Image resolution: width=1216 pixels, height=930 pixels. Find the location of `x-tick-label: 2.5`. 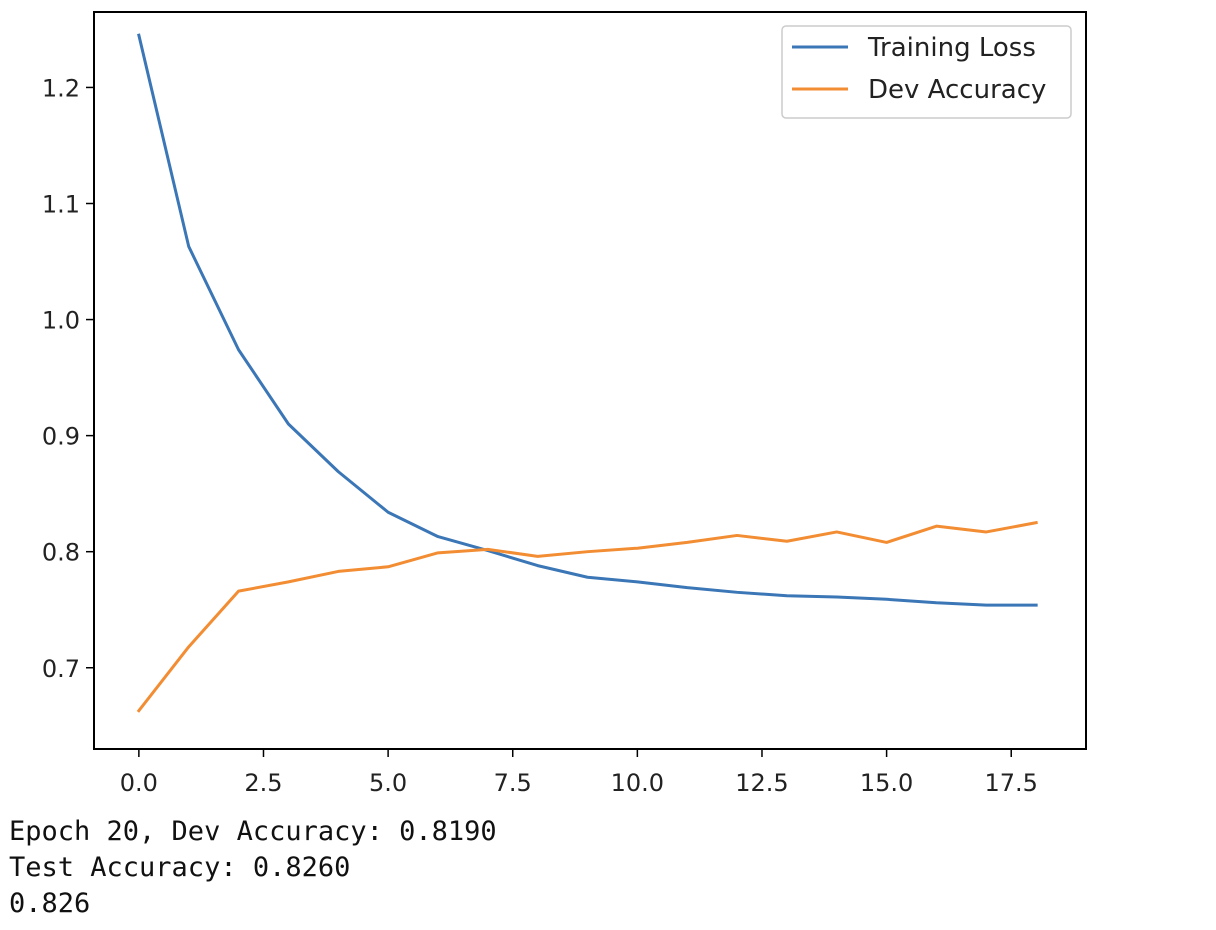

x-tick-label: 2.5 is located at coordinates (263, 783).